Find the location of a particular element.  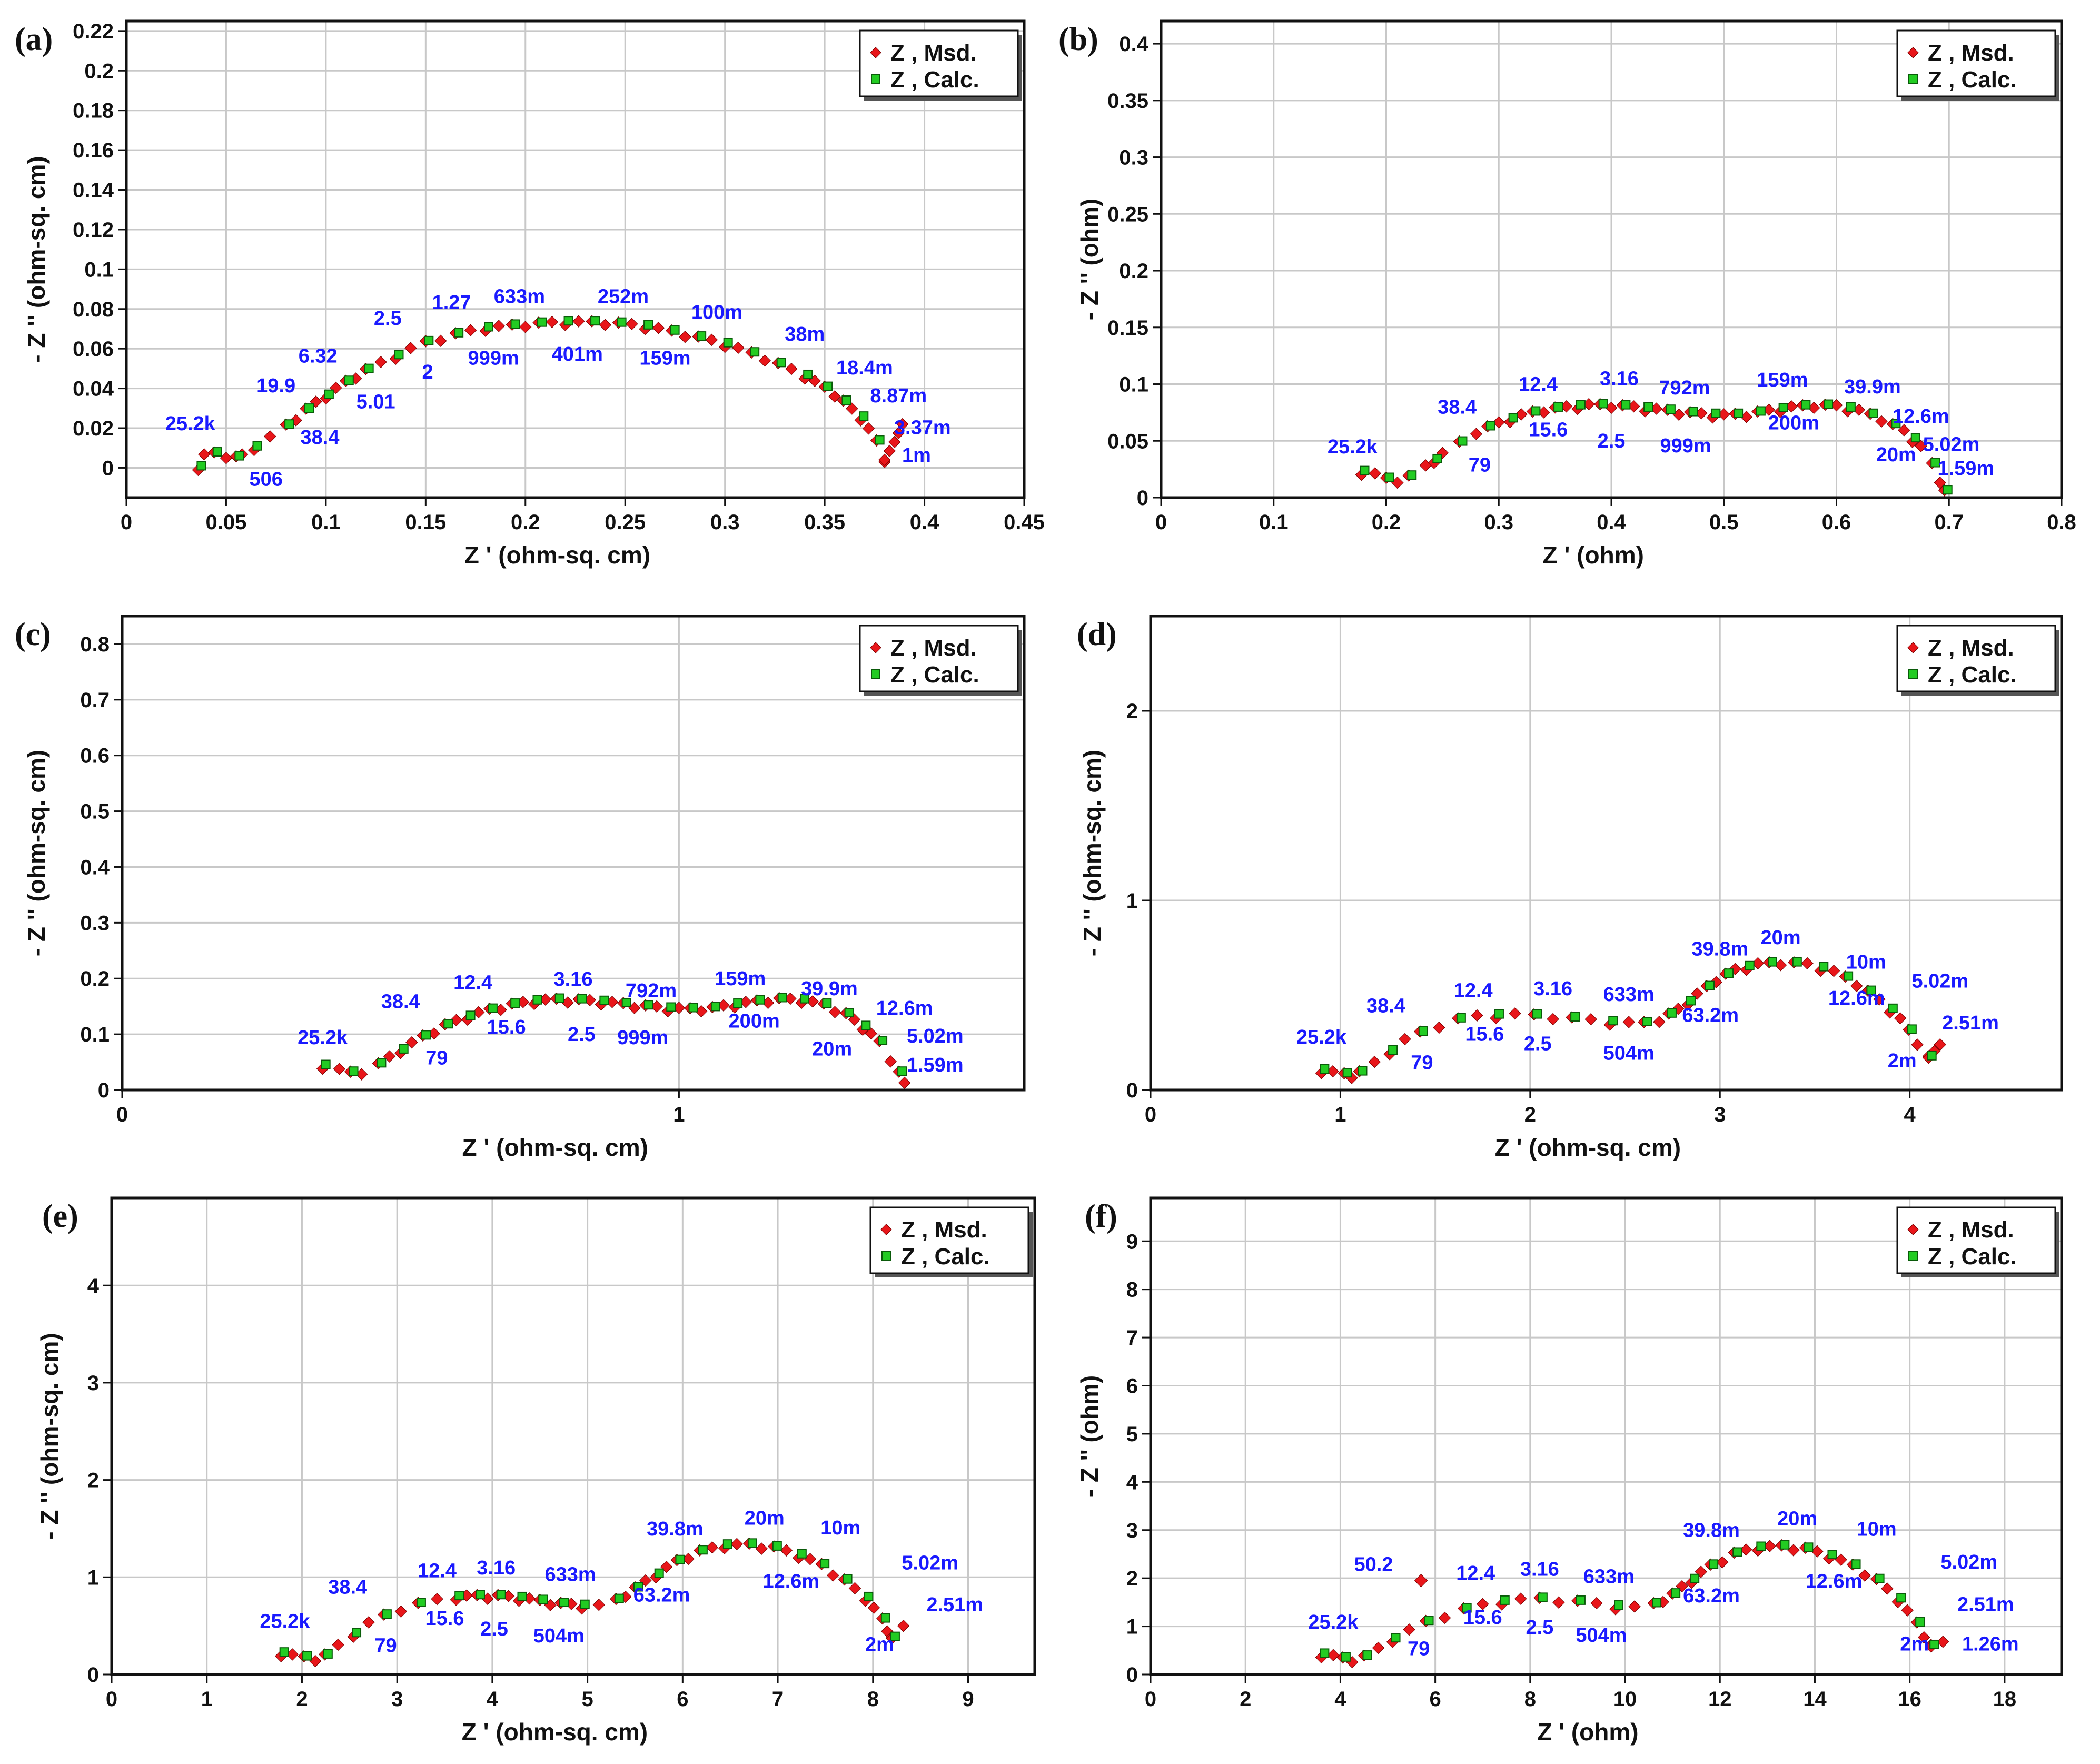

y-tick-label: 0.3 is located at coordinates (95, 923).